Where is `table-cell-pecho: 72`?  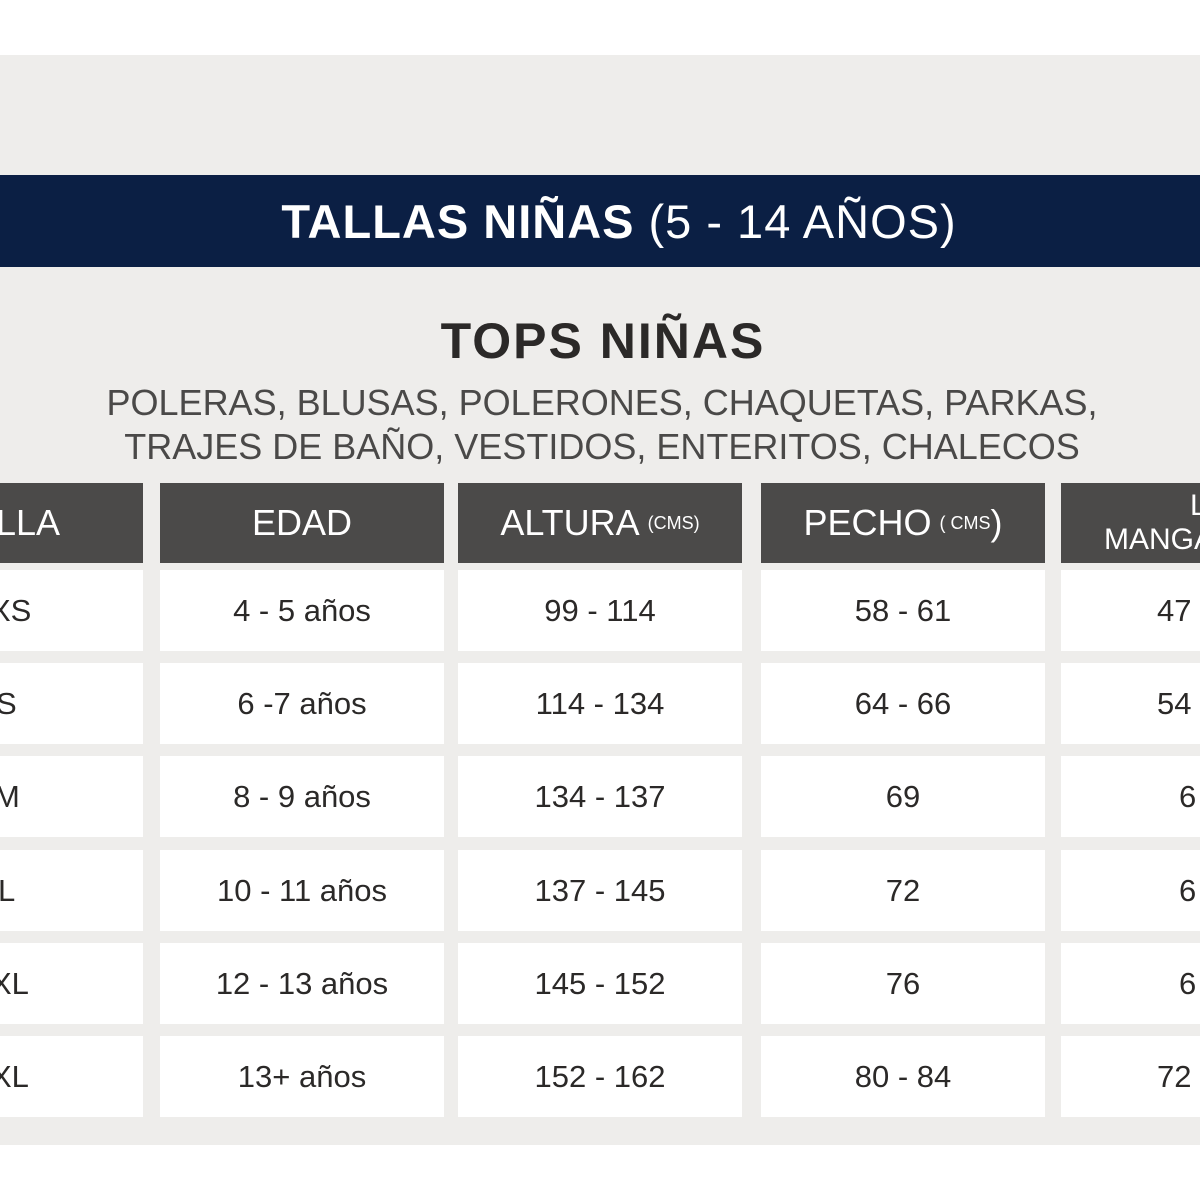
table-cell-pecho: 72 is located at coordinates (903, 890).